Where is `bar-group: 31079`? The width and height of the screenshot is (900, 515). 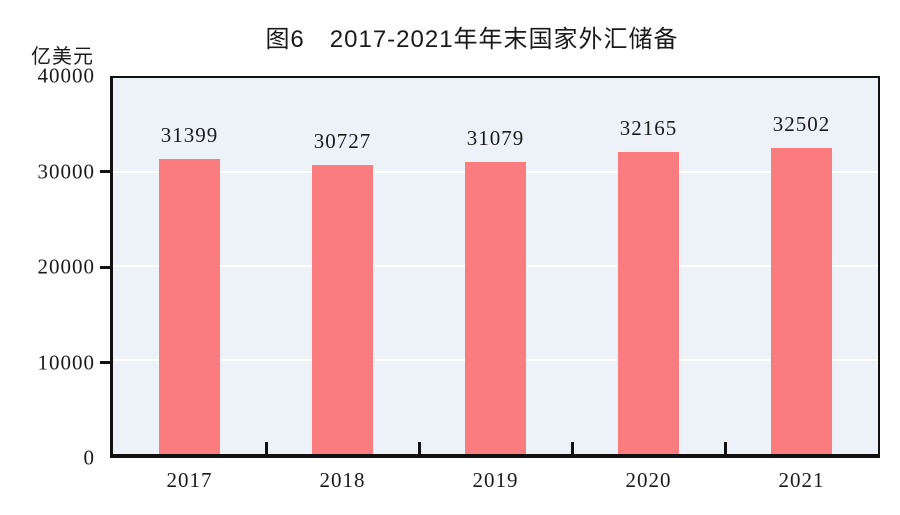
bar-group: 31079 is located at coordinates (495, 290).